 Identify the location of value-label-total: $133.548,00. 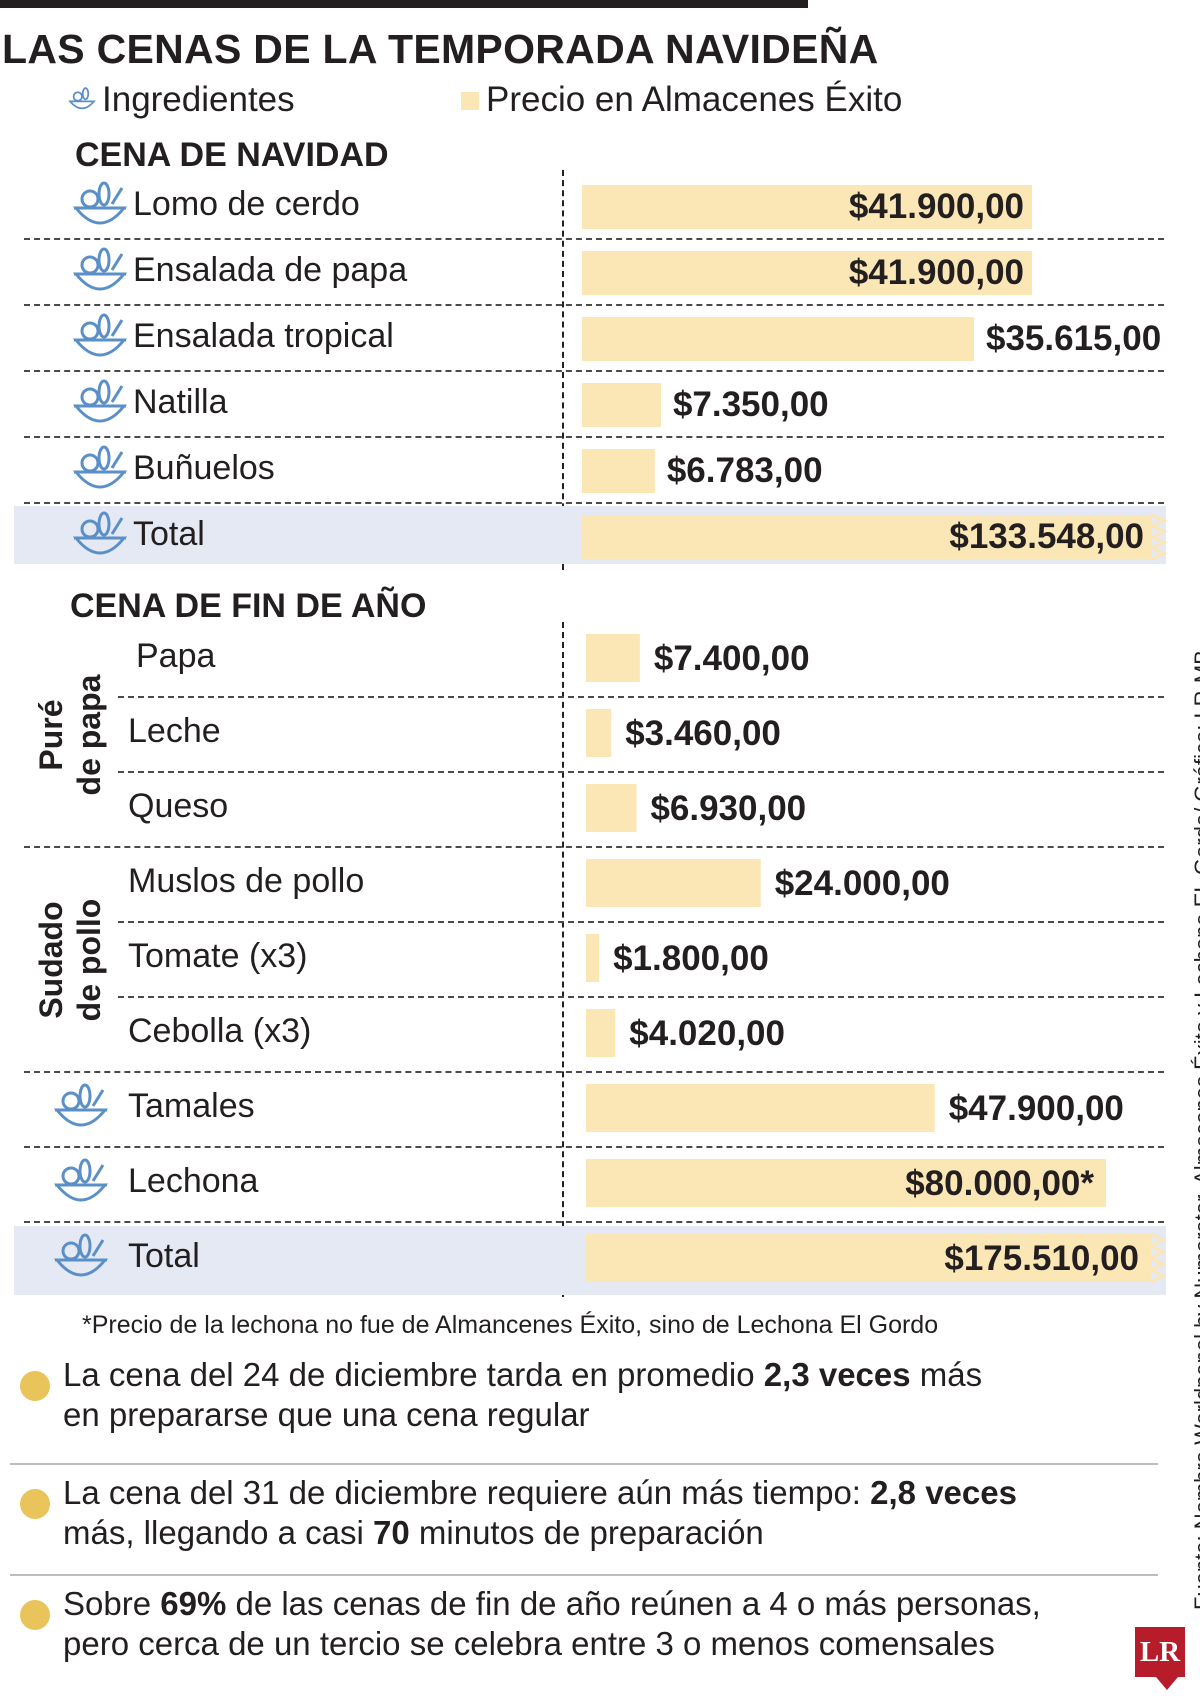
(1046, 536).